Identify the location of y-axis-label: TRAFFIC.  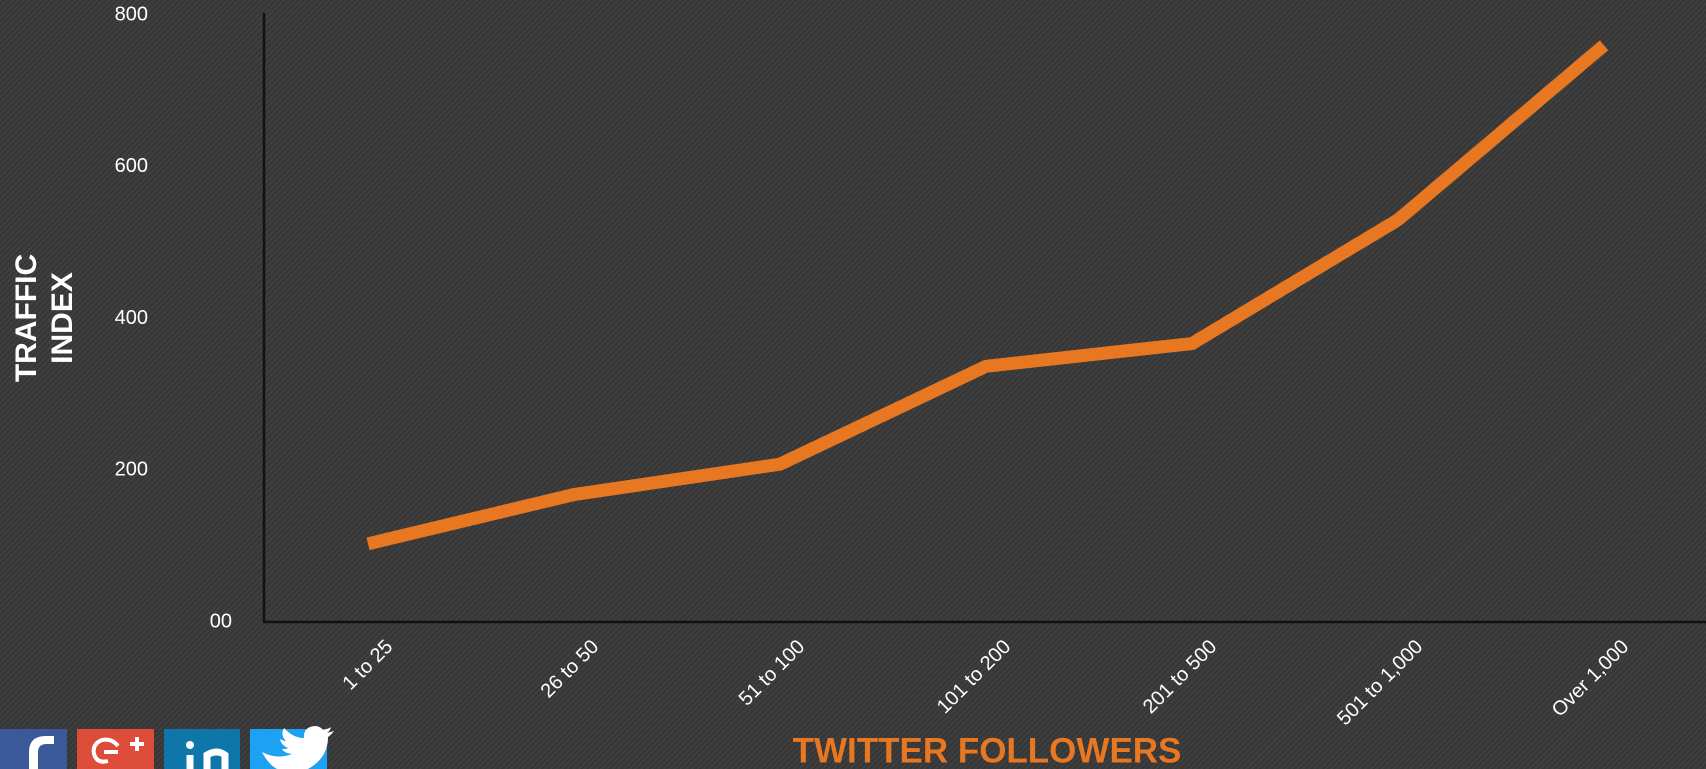
(26, 318).